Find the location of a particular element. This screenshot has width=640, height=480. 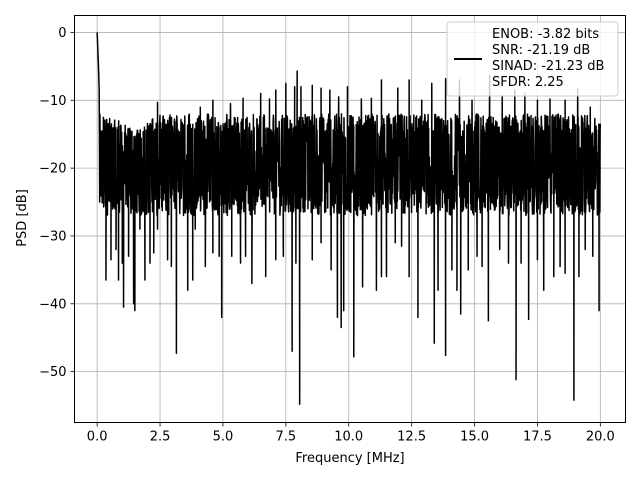

legend-line: SFDR: 2.25 is located at coordinates (528, 82).